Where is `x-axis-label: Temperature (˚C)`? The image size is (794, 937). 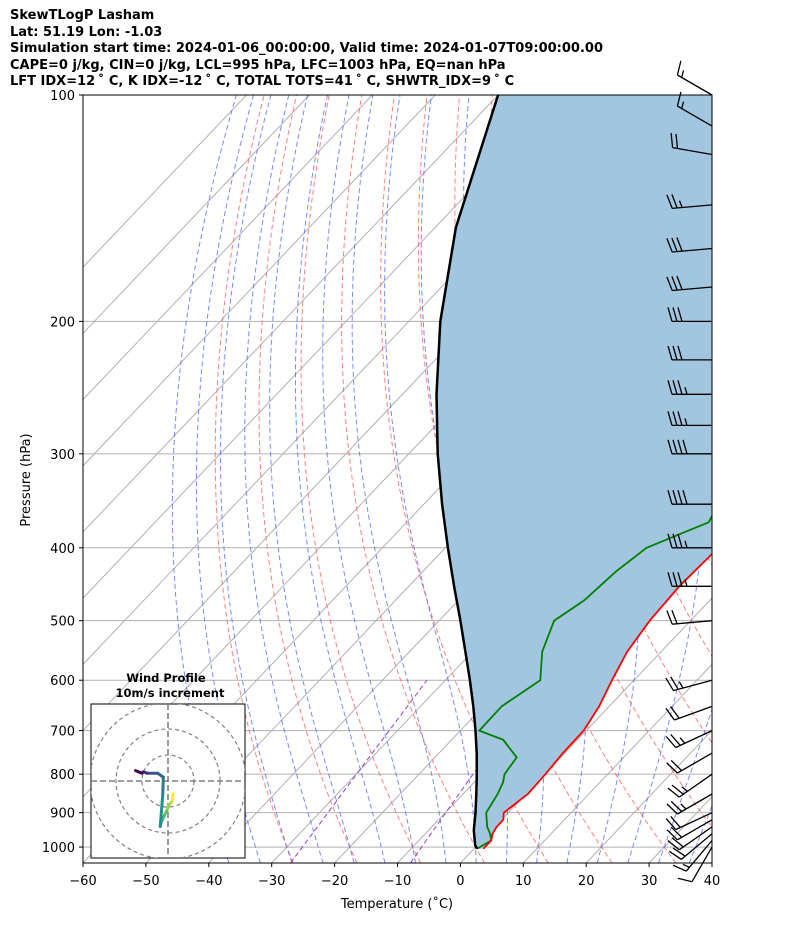
x-axis-label: Temperature (˚C) is located at coordinates (396, 904).